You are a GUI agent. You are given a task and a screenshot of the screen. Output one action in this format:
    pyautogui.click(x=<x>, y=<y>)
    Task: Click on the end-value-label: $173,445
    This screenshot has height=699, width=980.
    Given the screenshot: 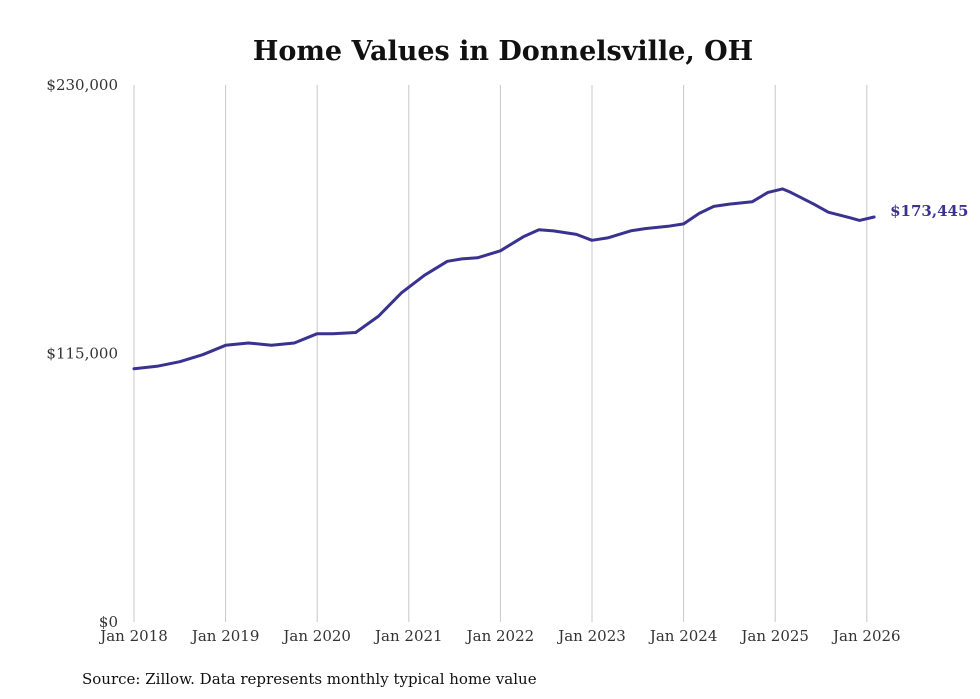 What is the action you would take?
    pyautogui.click(x=929, y=211)
    